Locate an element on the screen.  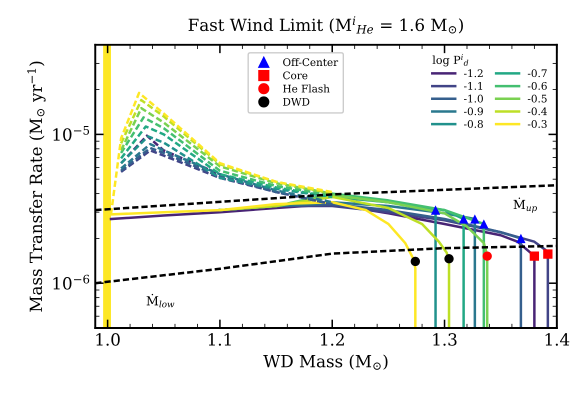
x-axis-title: WD Mass (M$_{⊙}$) is located at coordinates (325, 362).